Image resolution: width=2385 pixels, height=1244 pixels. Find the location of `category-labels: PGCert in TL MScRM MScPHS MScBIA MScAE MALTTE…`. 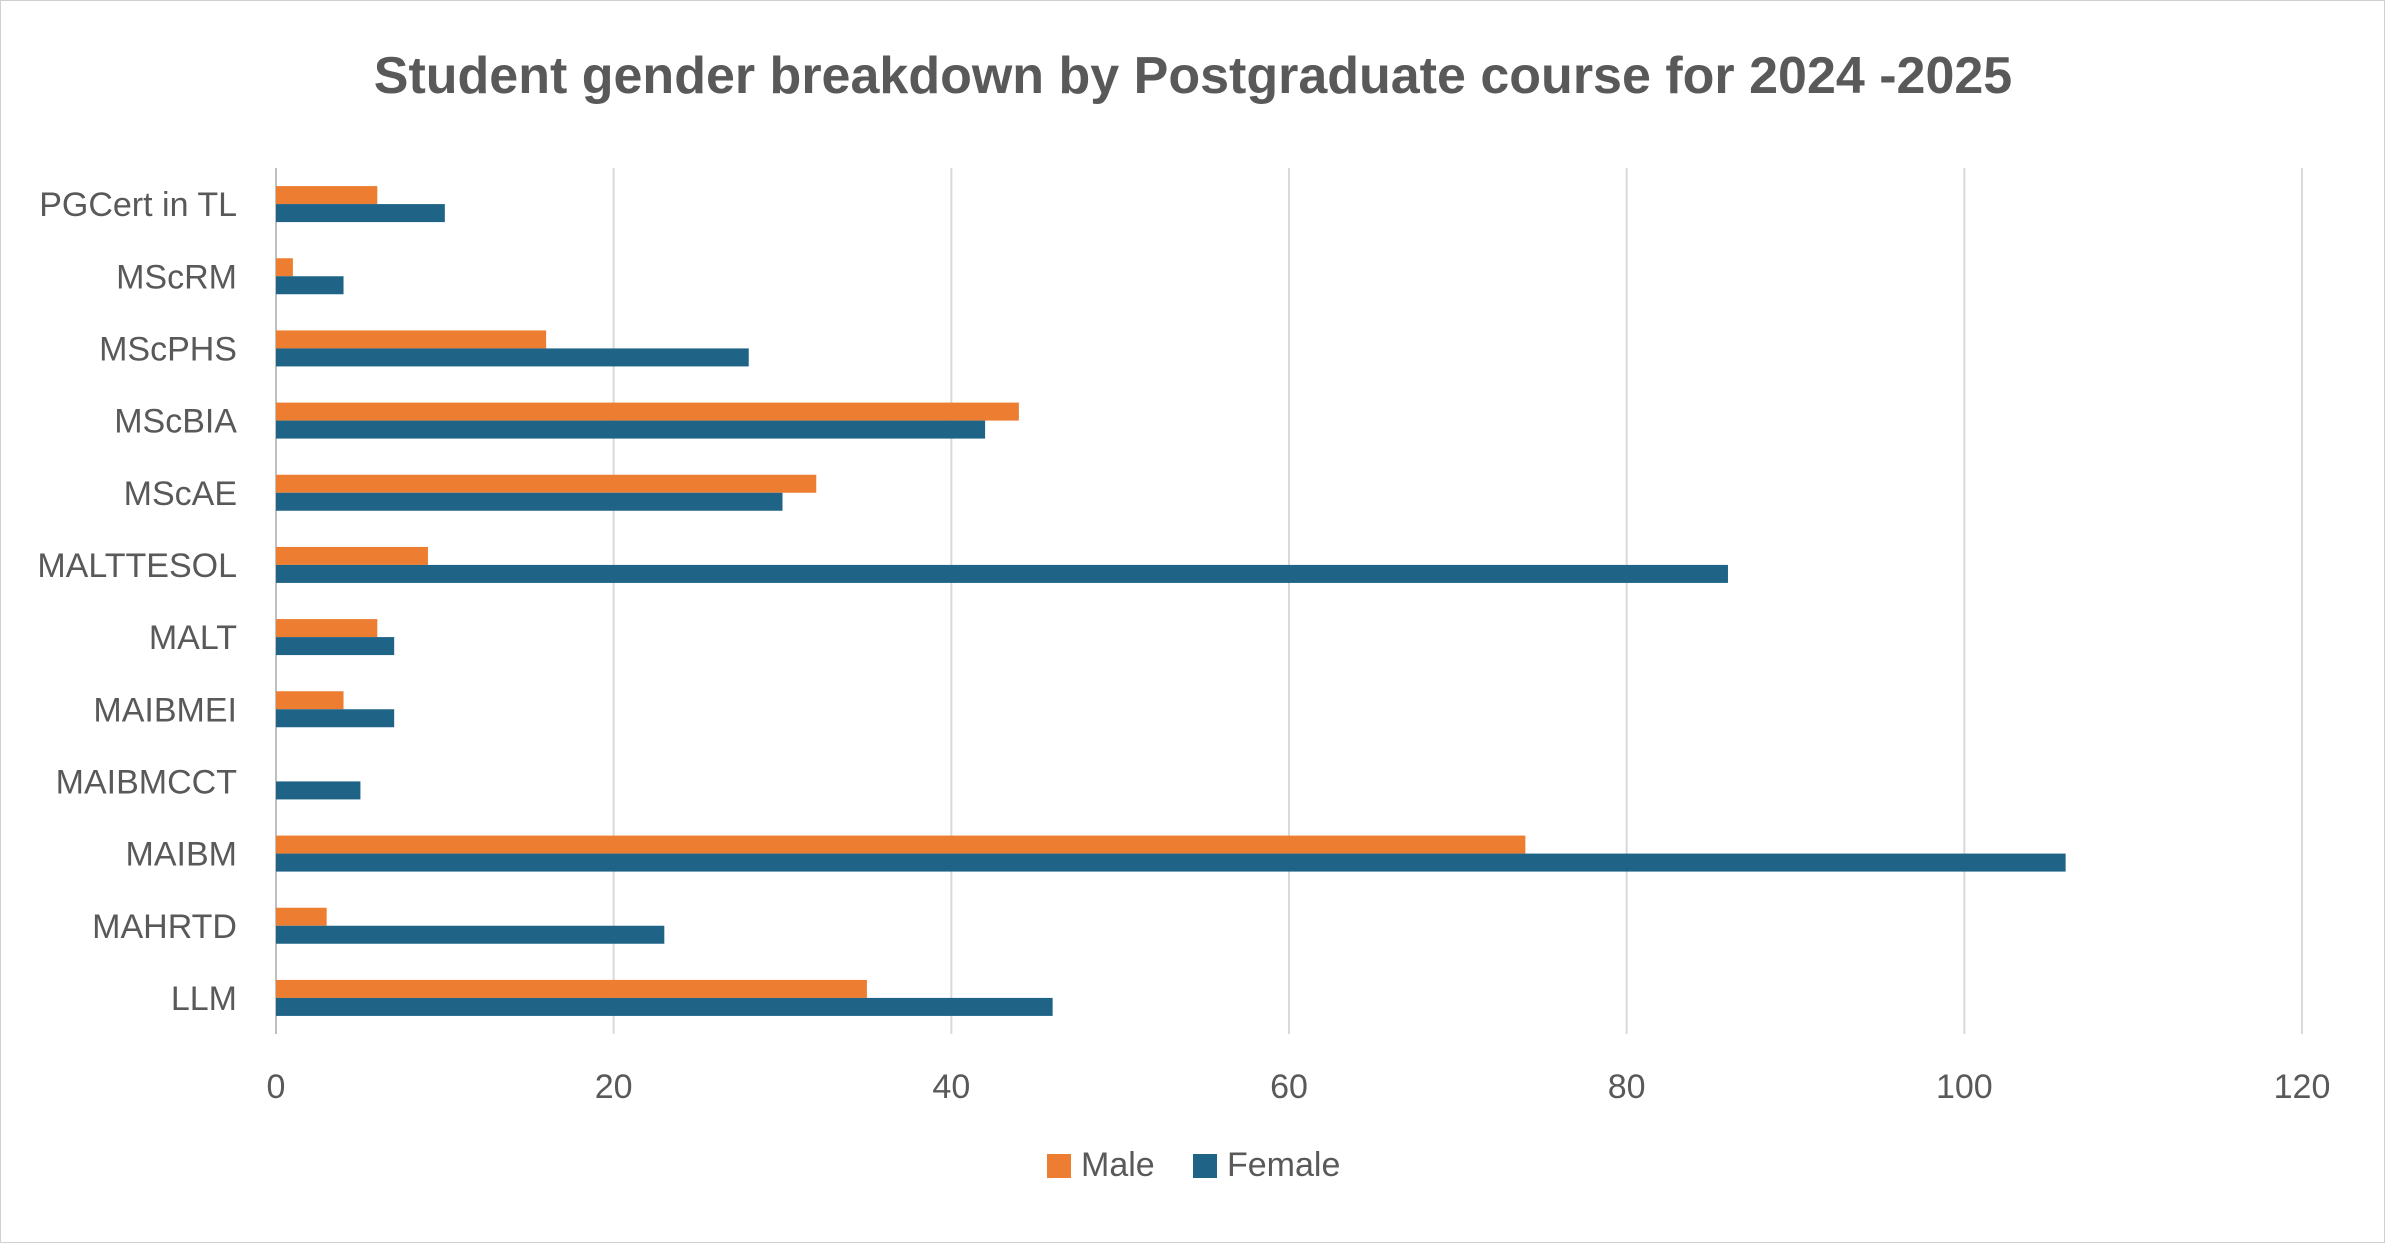

category-labels: PGCert in TL MScRM MScPHS MScBIA MScAE MALTTE… is located at coordinates (137, 602).